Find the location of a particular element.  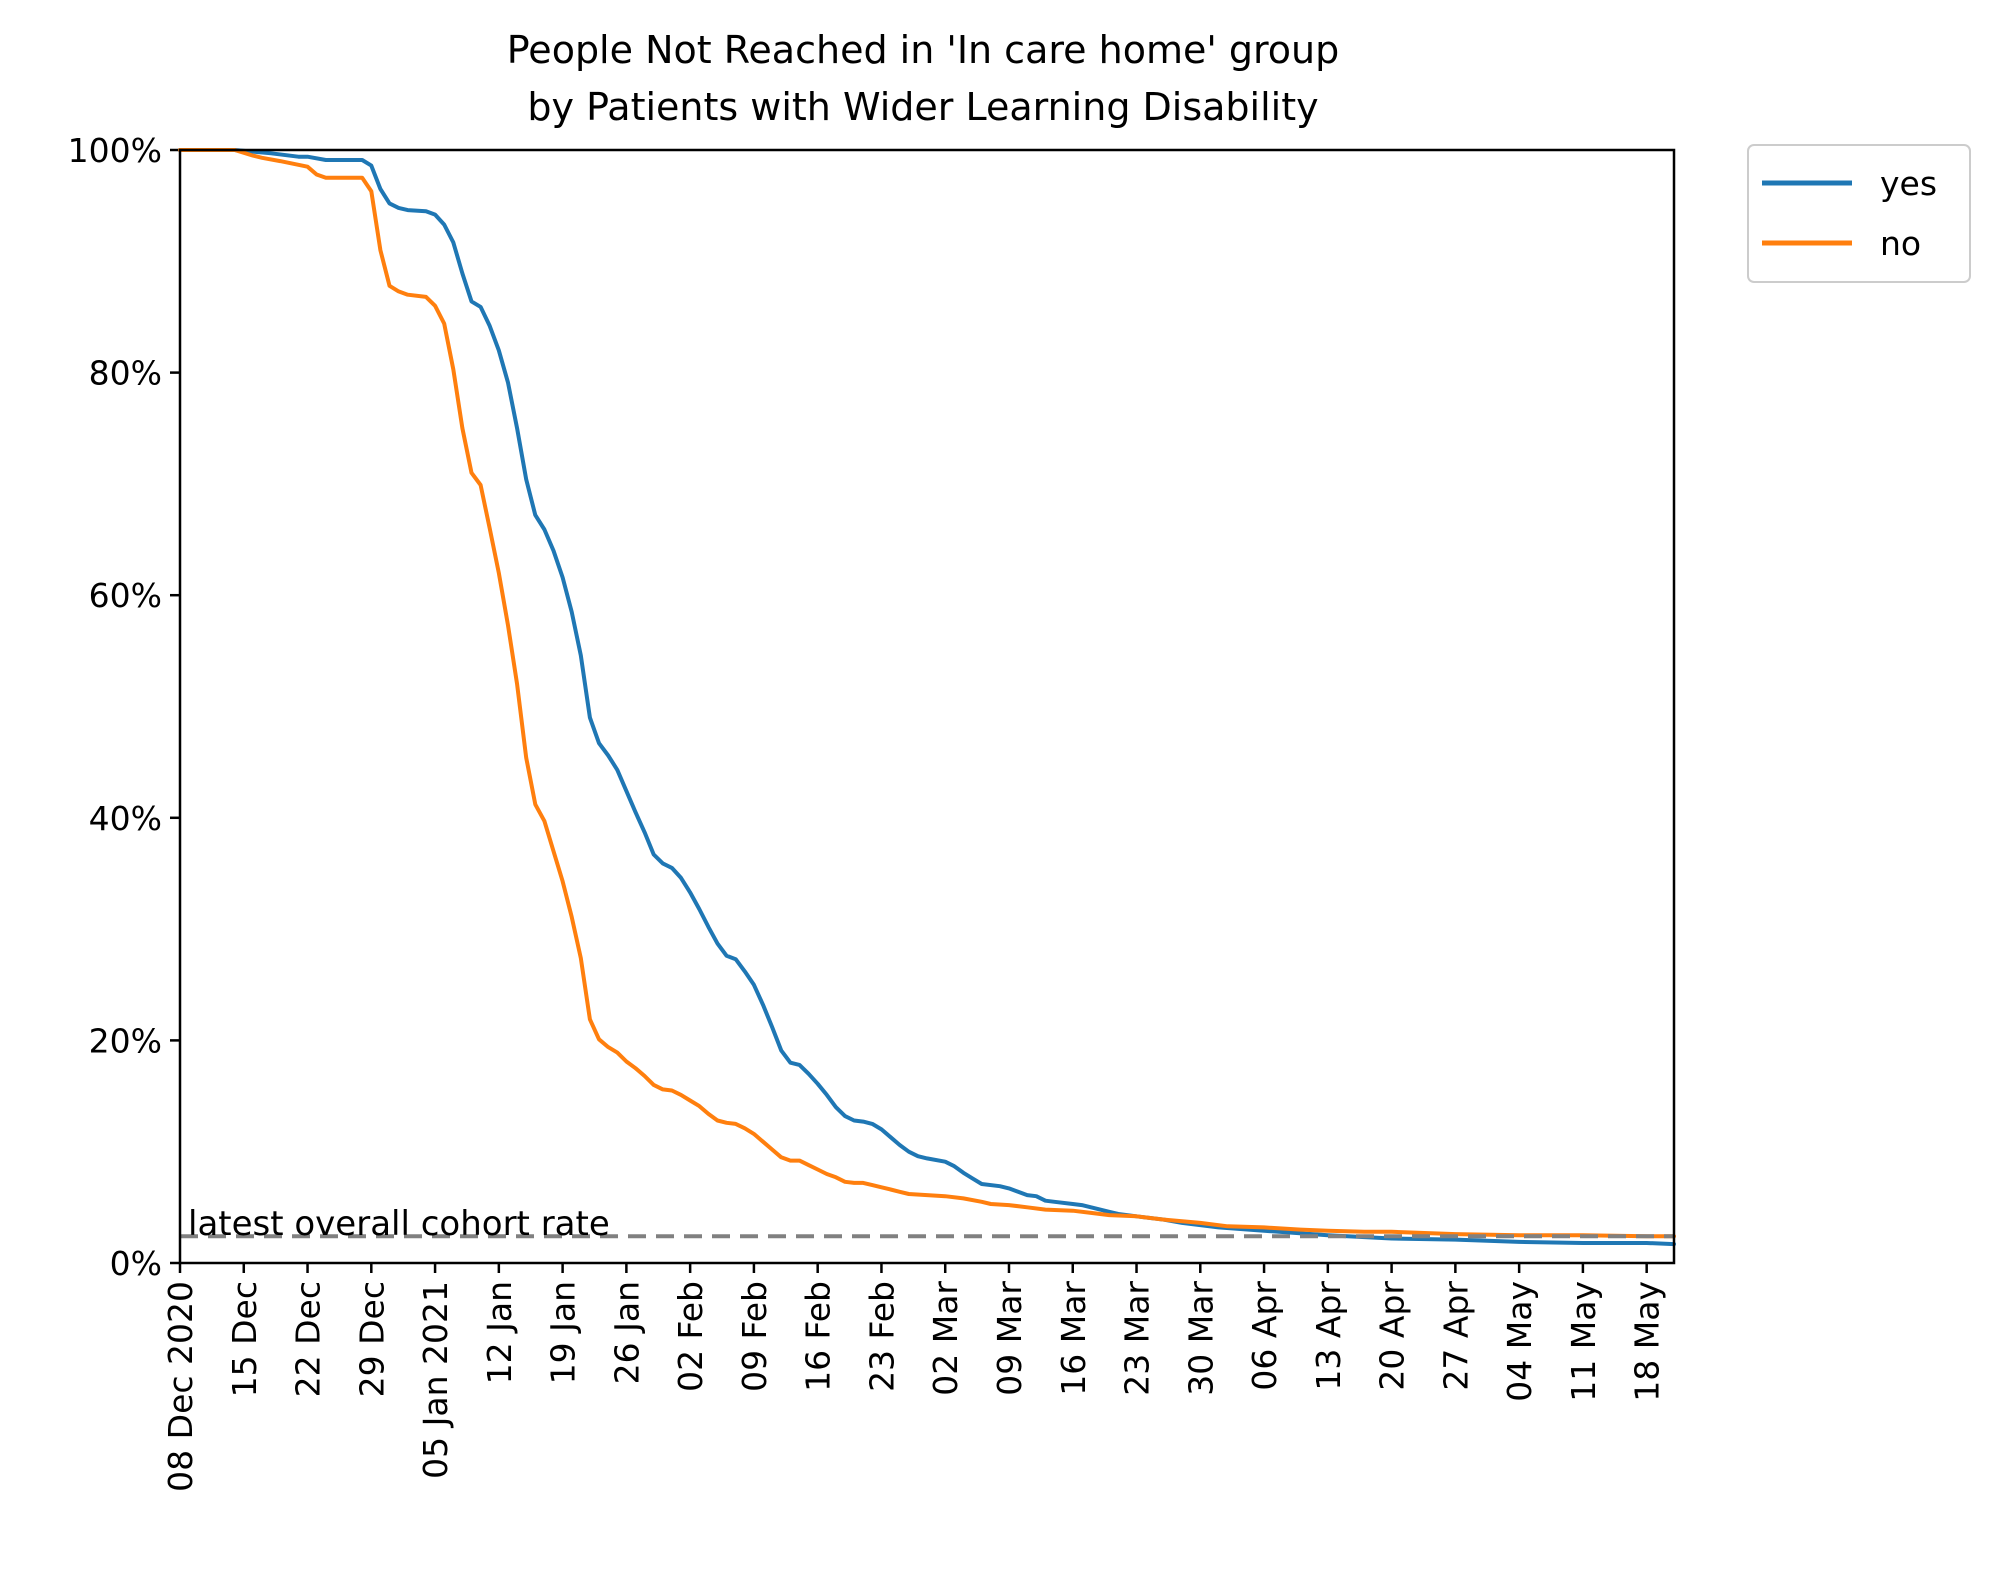

x-tick-label: 12 Jan is located at coordinates (499, 1332).